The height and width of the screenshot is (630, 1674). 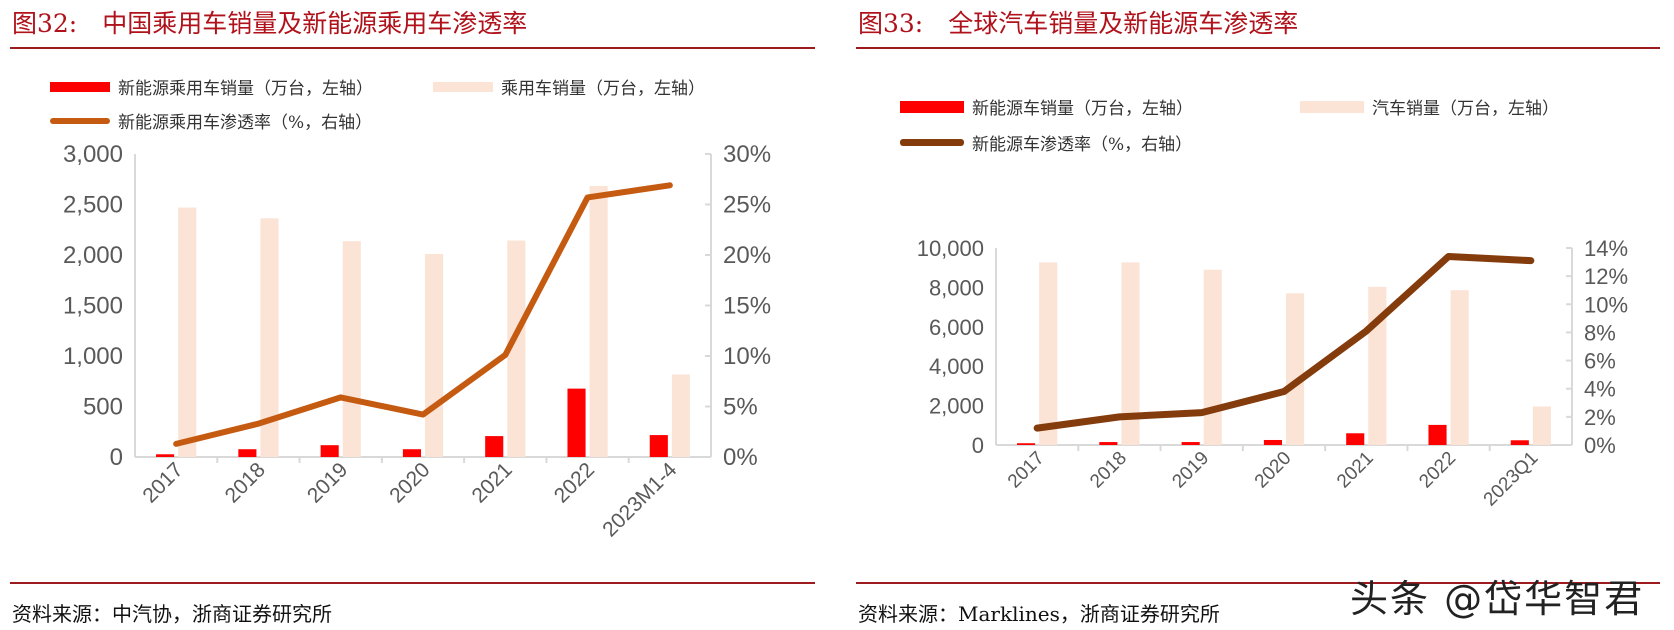 I want to click on left-tick-label: 6,000, so click(x=956, y=327).